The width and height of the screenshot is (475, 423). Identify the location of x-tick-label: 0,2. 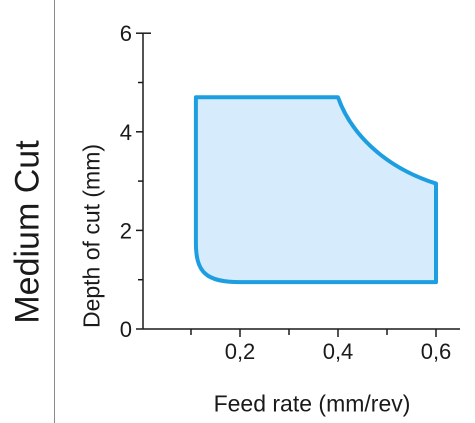
(240, 351).